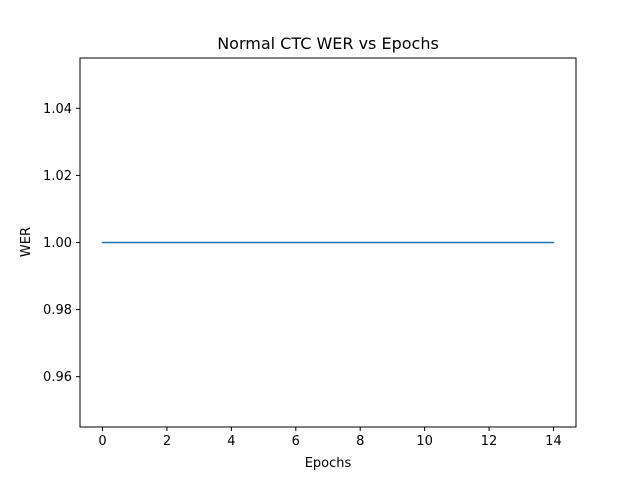 Image resolution: width=640 pixels, height=480 pixels. I want to click on y-tick-label: 0.98, so click(57, 310).